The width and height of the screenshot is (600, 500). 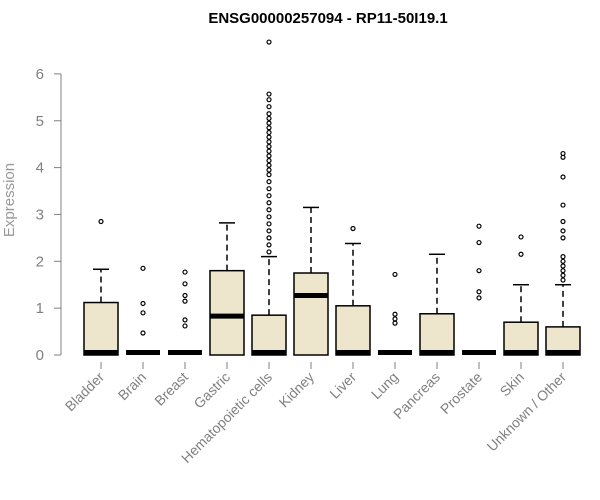 I want to click on y-tick-label: 5, so click(x=40, y=121).